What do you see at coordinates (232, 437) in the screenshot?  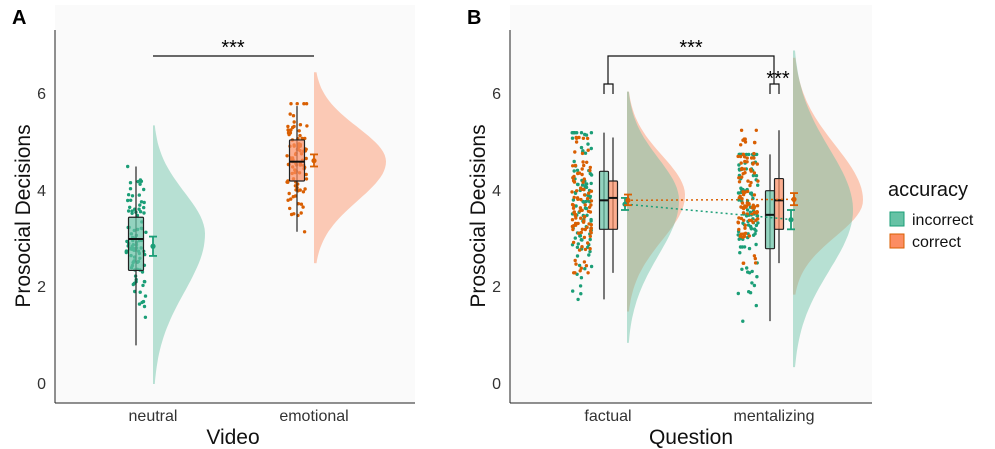 I see `panel-a-x-title: Video` at bounding box center [232, 437].